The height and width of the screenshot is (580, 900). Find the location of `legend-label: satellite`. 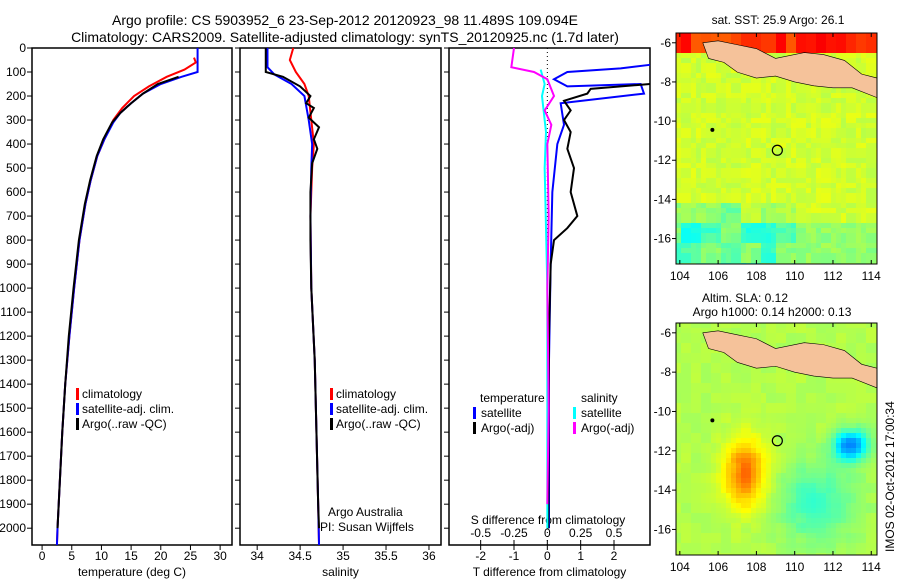

legend-label: satellite is located at coordinates (601, 413).